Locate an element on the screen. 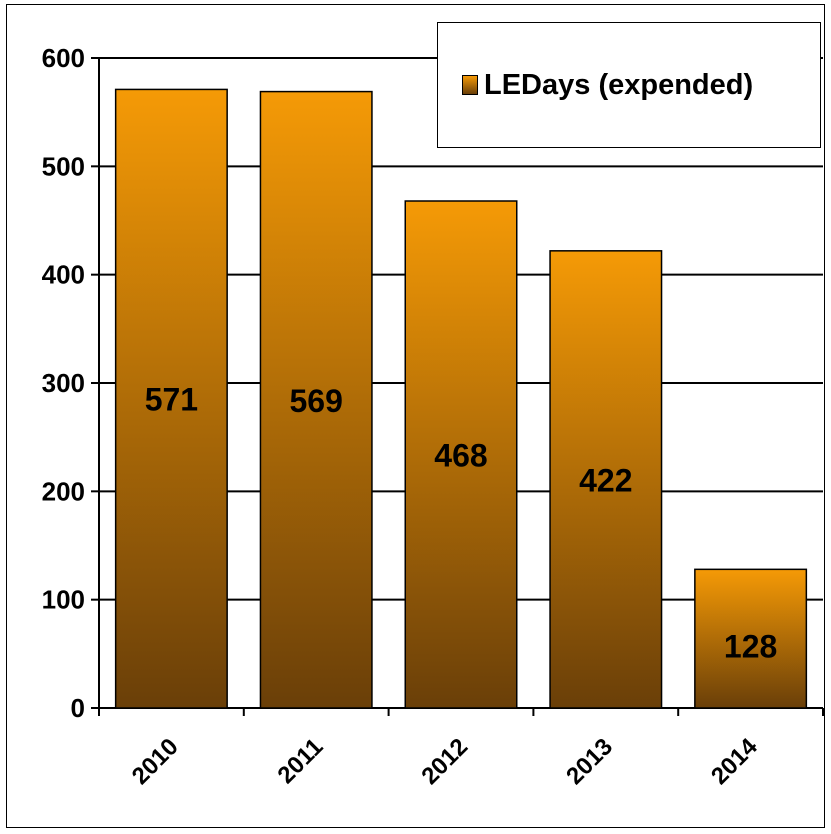 The height and width of the screenshot is (834, 831). data-label: 468 is located at coordinates (460, 456).